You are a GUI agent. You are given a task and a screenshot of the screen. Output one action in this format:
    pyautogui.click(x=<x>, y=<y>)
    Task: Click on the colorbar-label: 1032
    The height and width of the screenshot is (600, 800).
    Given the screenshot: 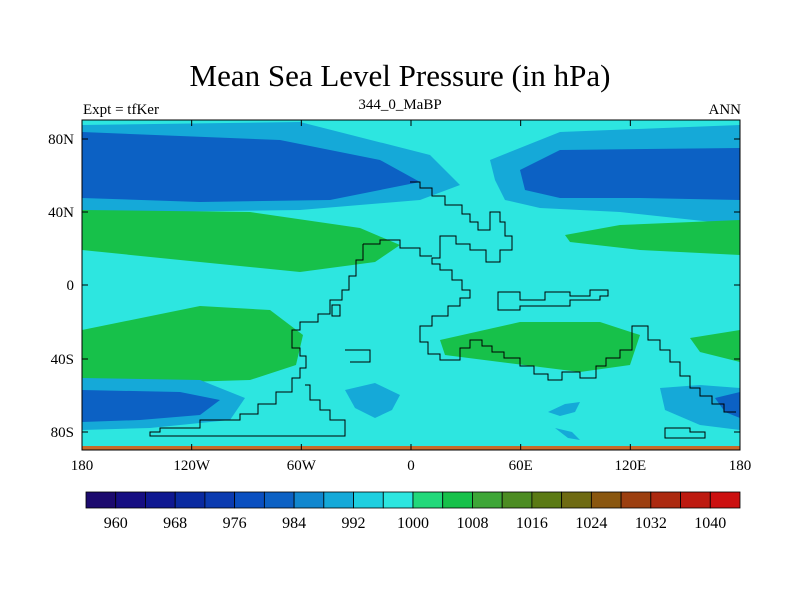 What is the action you would take?
    pyautogui.click(x=651, y=523)
    